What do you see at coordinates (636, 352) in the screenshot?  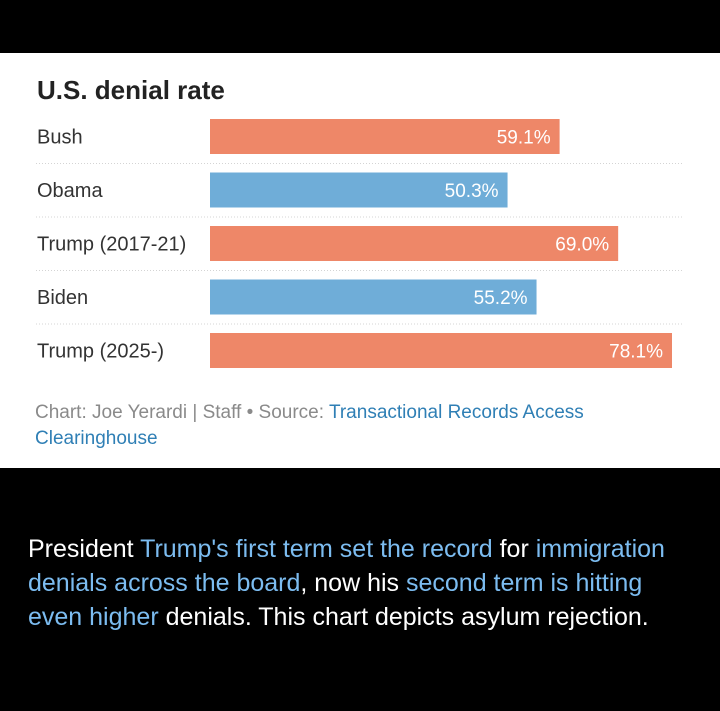 I see `value-label-5: 78.1%` at bounding box center [636, 352].